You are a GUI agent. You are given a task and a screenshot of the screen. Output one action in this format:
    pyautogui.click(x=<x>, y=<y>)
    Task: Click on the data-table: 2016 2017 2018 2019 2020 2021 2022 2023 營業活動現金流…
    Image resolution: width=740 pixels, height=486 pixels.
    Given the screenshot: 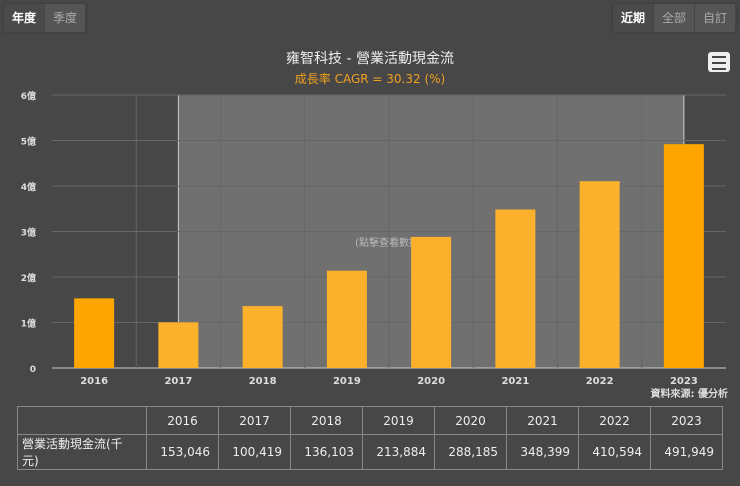 What is the action you would take?
    pyautogui.click(x=370, y=438)
    